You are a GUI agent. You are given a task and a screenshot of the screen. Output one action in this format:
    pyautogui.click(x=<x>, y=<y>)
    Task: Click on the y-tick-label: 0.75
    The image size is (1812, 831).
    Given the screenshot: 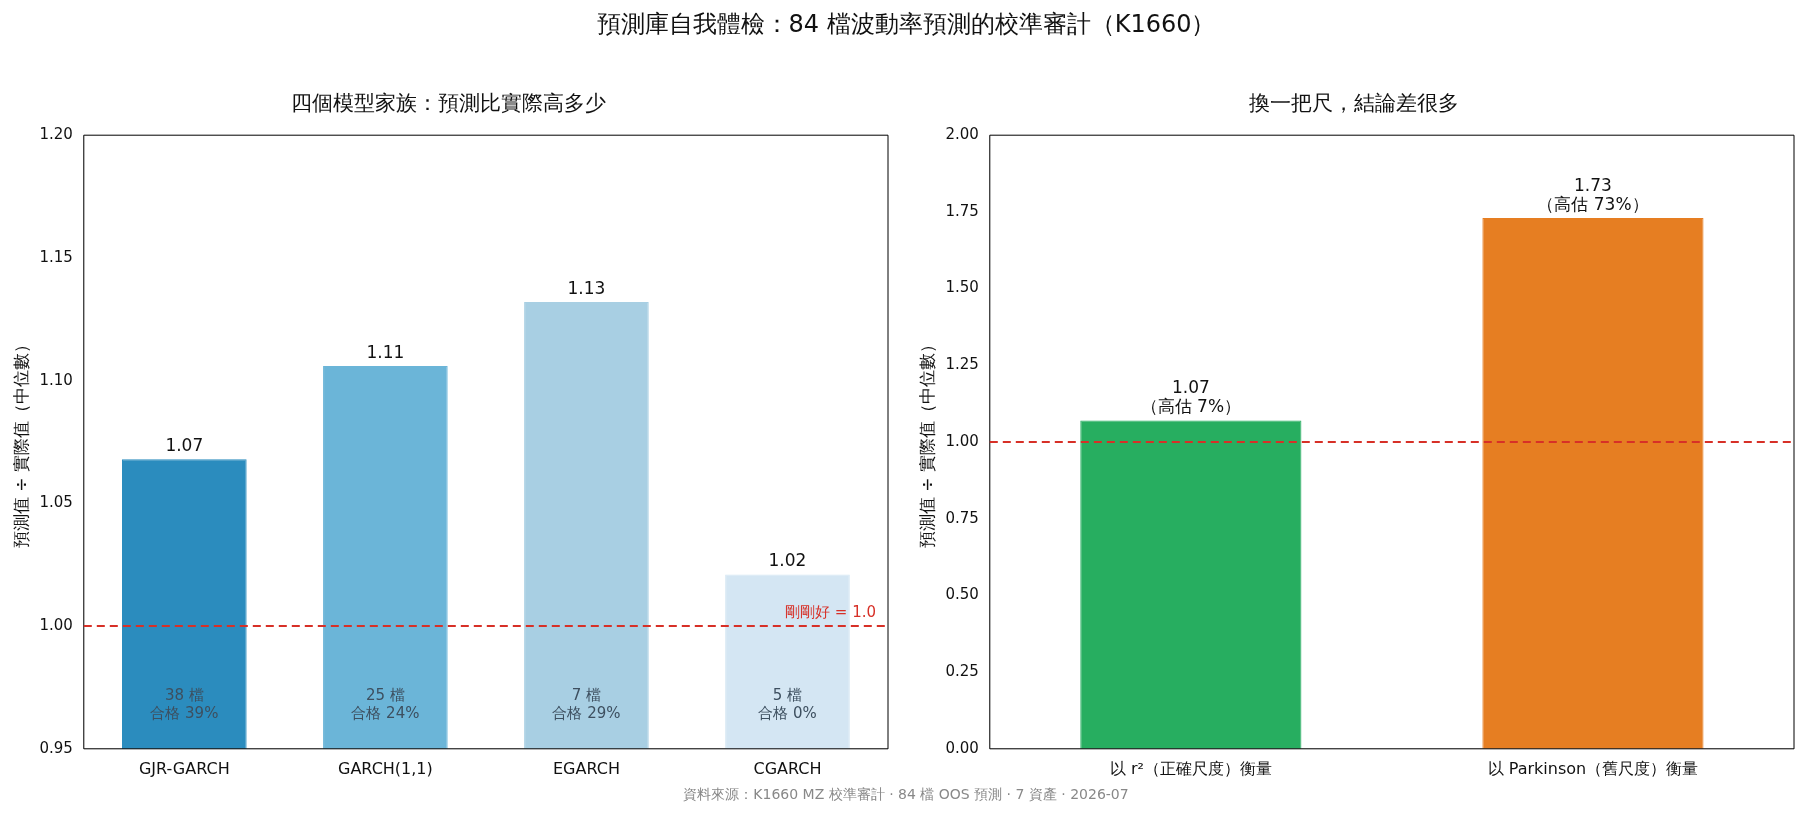 What is the action you would take?
    pyautogui.click(x=962, y=517)
    